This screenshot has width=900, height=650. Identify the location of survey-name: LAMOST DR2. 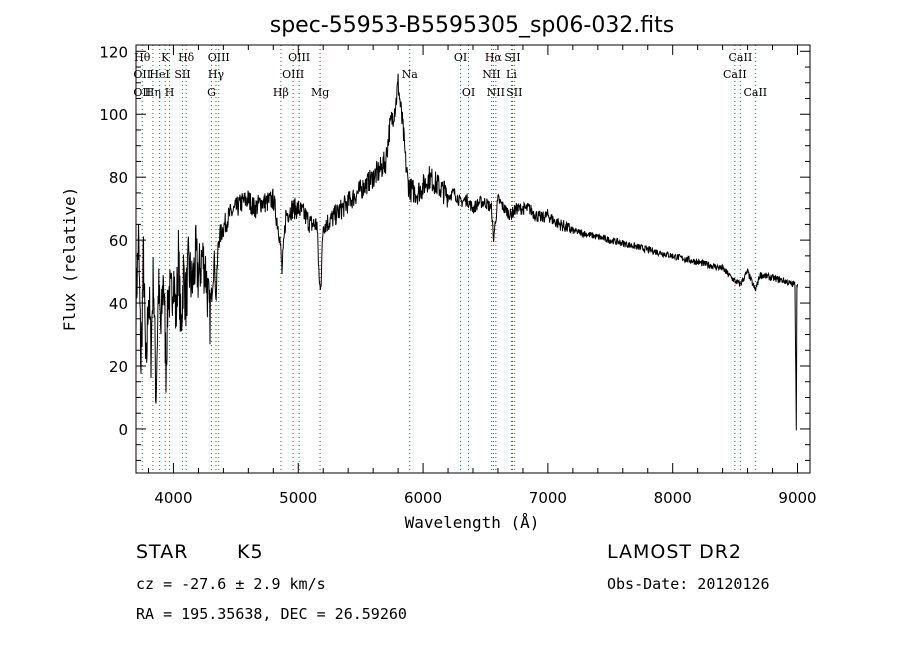
(674, 552).